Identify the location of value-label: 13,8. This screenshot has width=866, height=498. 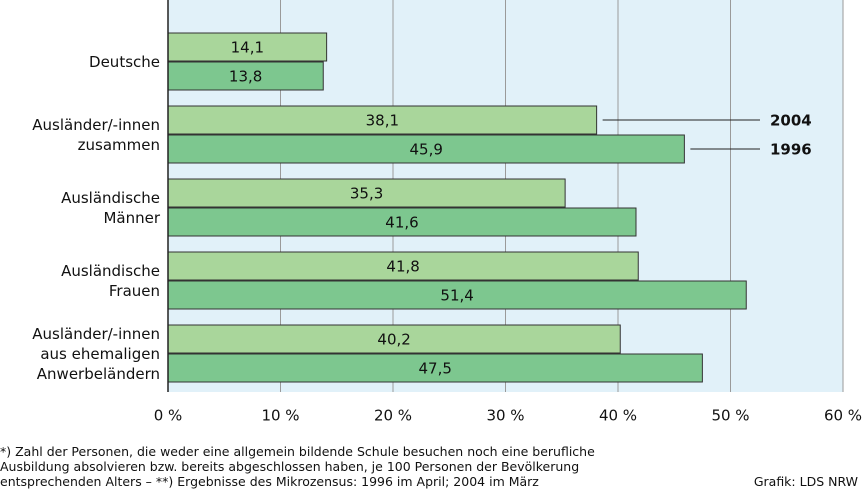
(245, 77).